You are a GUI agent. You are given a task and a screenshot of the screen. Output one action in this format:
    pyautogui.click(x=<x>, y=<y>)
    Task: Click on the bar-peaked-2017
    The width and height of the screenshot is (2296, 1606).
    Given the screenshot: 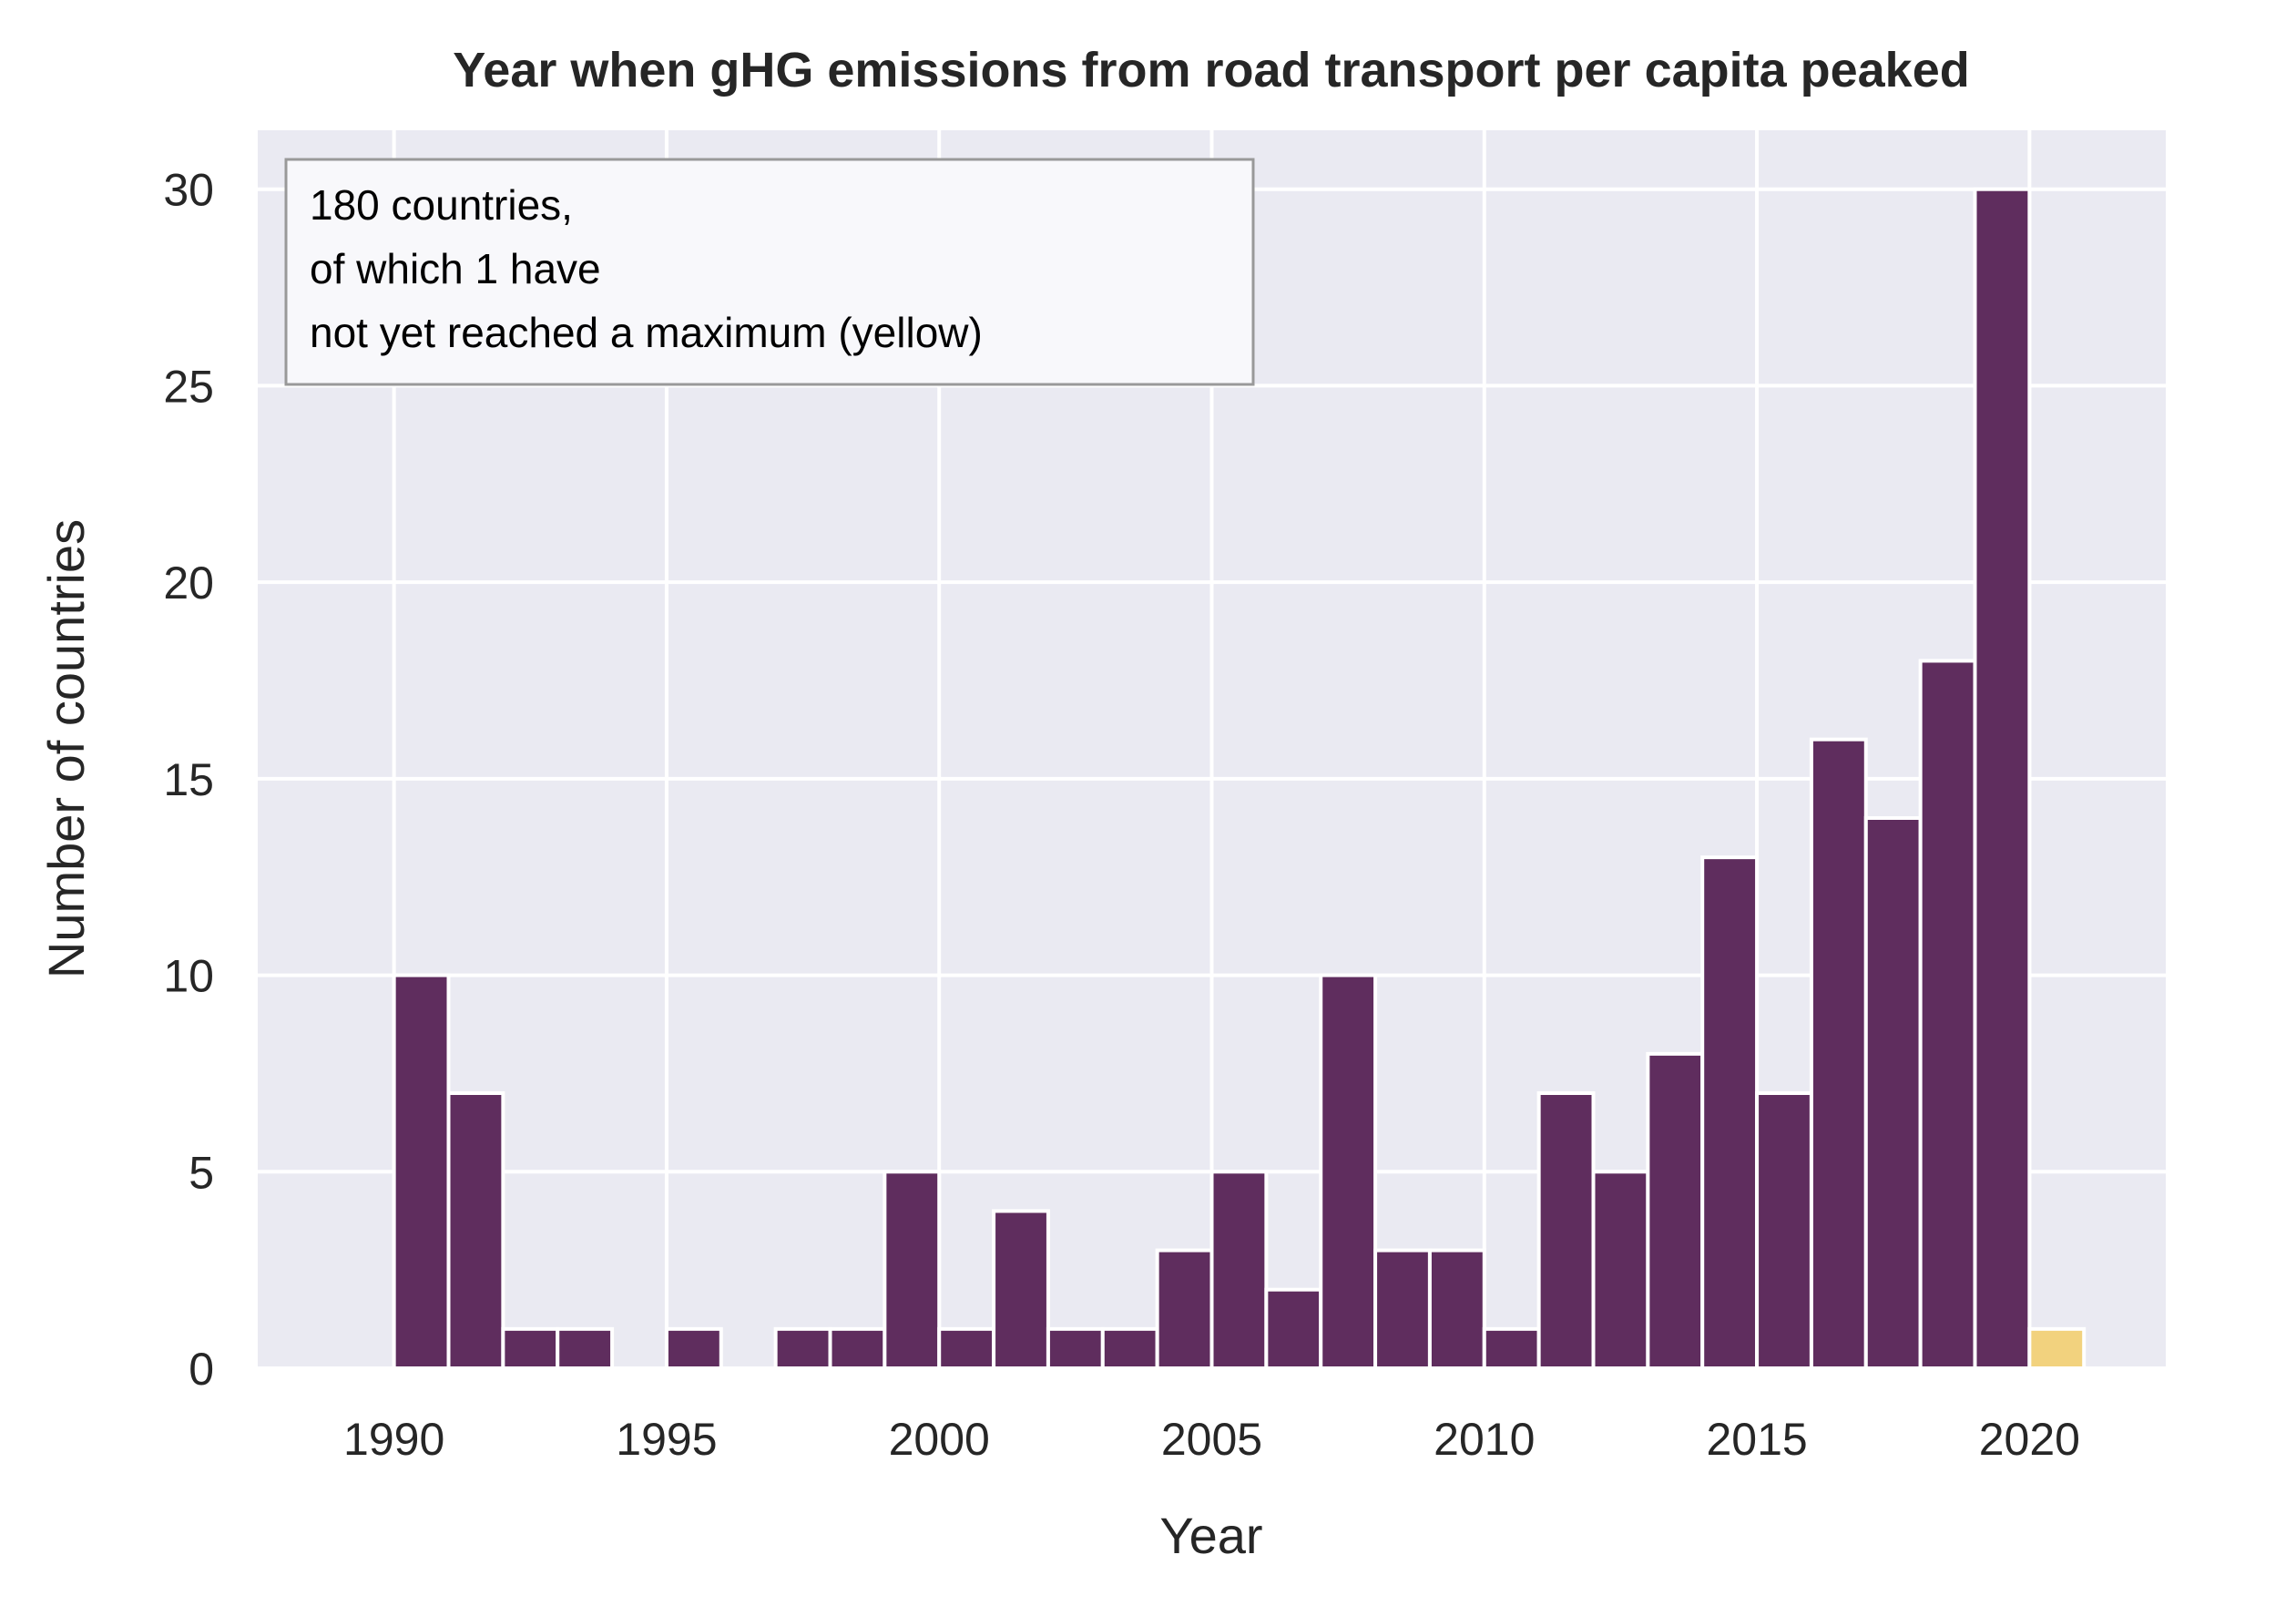 What is the action you would take?
    pyautogui.click(x=1893, y=1093)
    